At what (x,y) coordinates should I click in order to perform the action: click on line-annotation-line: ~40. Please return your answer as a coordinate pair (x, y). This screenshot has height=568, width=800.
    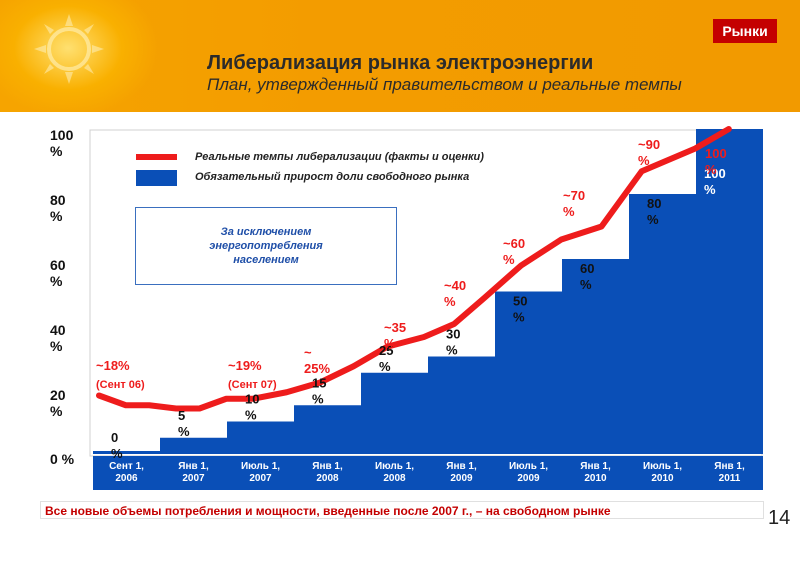
    Looking at the image, I should click on (455, 285).